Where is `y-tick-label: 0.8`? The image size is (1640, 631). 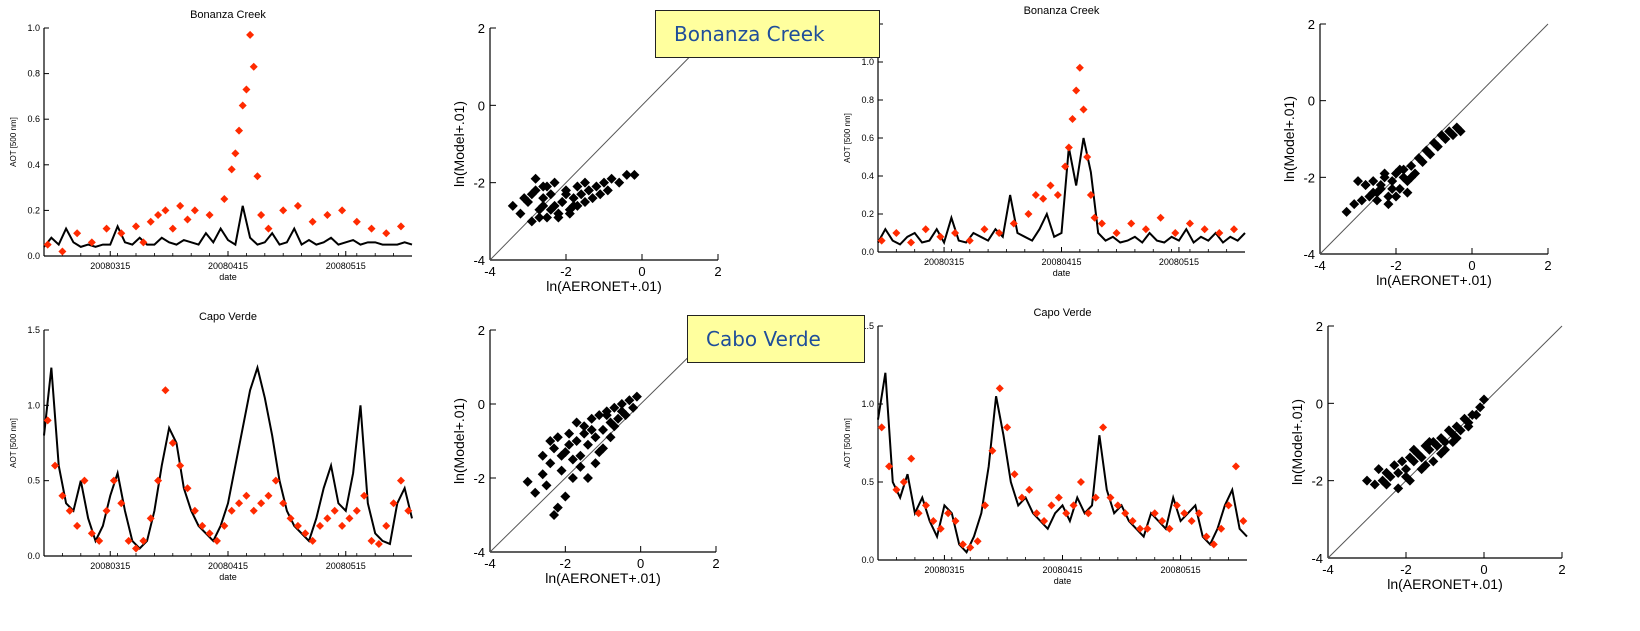 y-tick-label: 0.8 is located at coordinates (33, 74).